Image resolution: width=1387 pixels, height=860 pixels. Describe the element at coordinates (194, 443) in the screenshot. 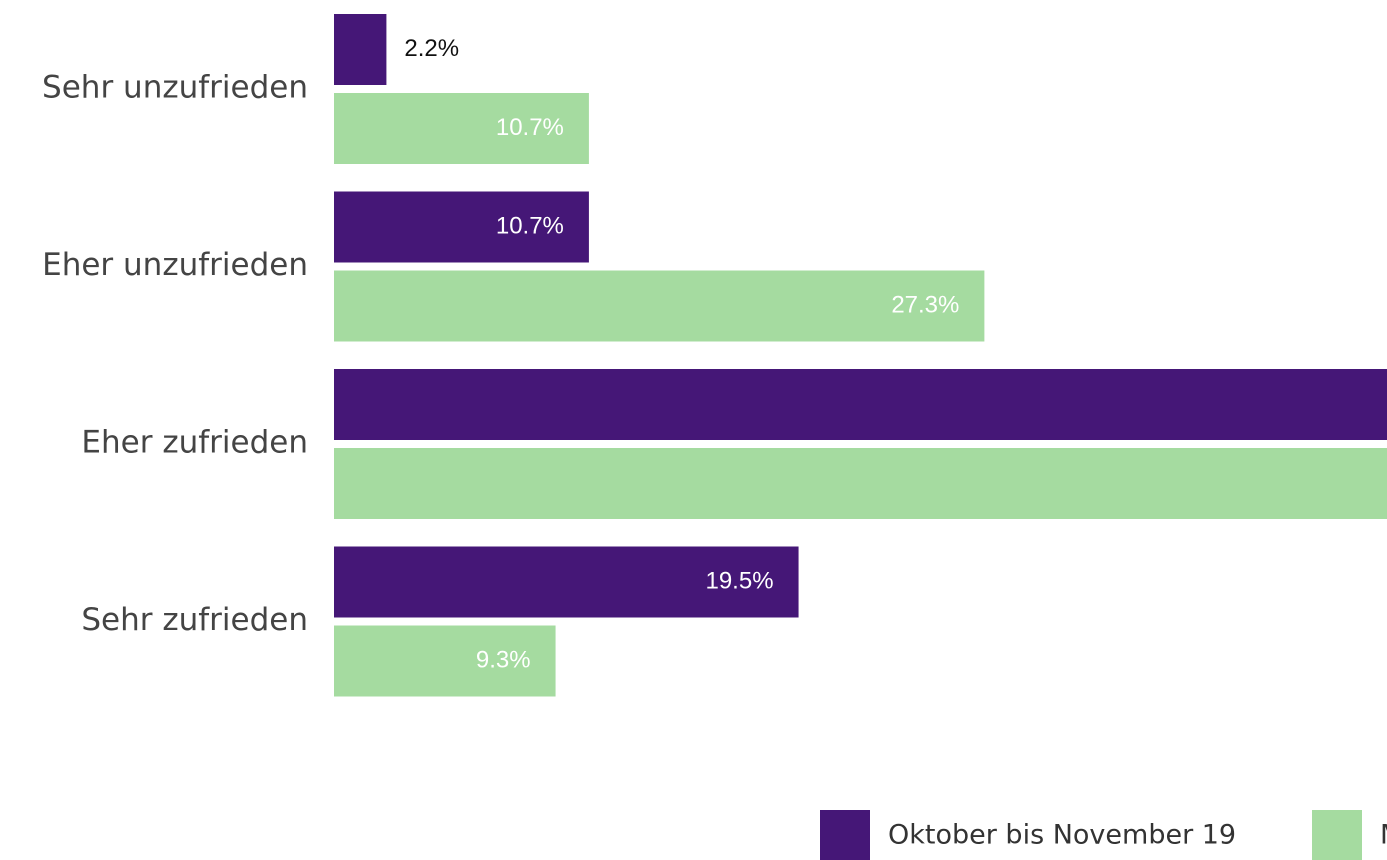

I see `category-label: Eher zufrieden` at that location.